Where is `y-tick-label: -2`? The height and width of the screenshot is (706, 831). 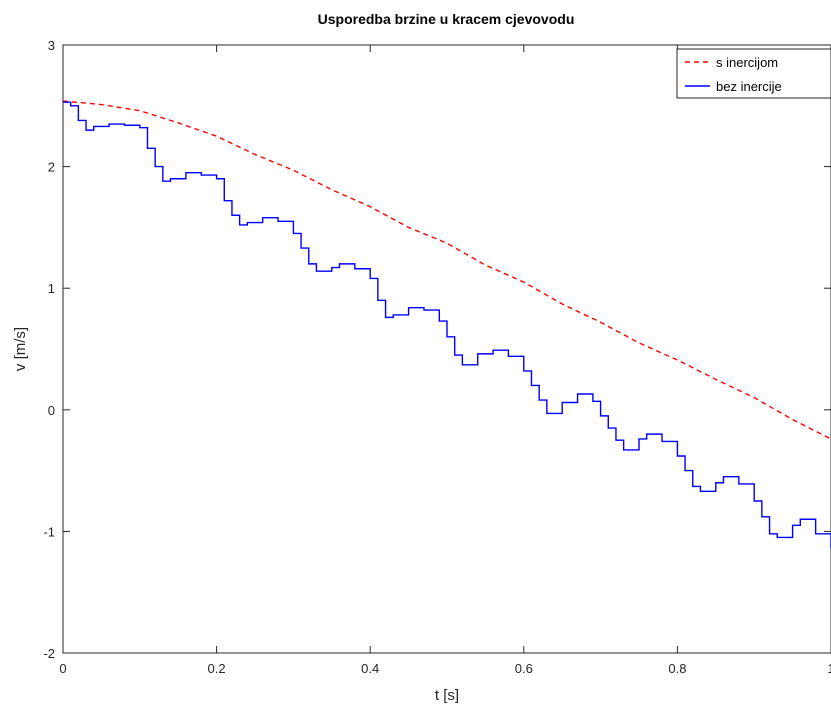 y-tick-label: -2 is located at coordinates (49, 653).